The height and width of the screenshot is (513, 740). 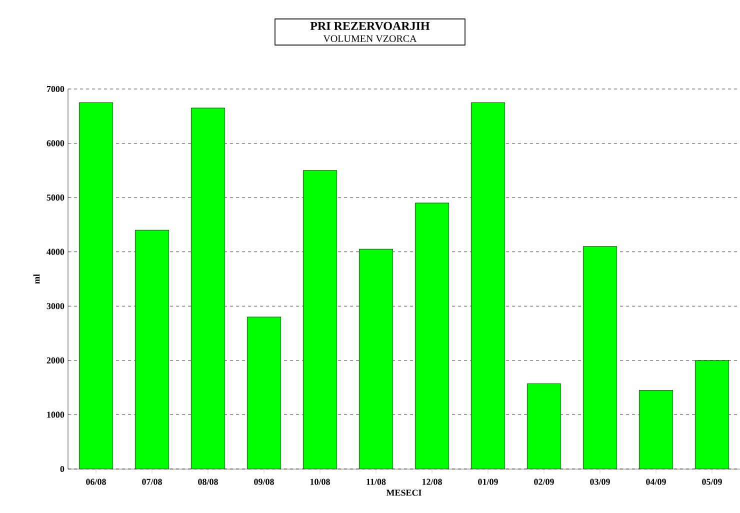 I want to click on y-tick-label: 1000, so click(x=55, y=415).